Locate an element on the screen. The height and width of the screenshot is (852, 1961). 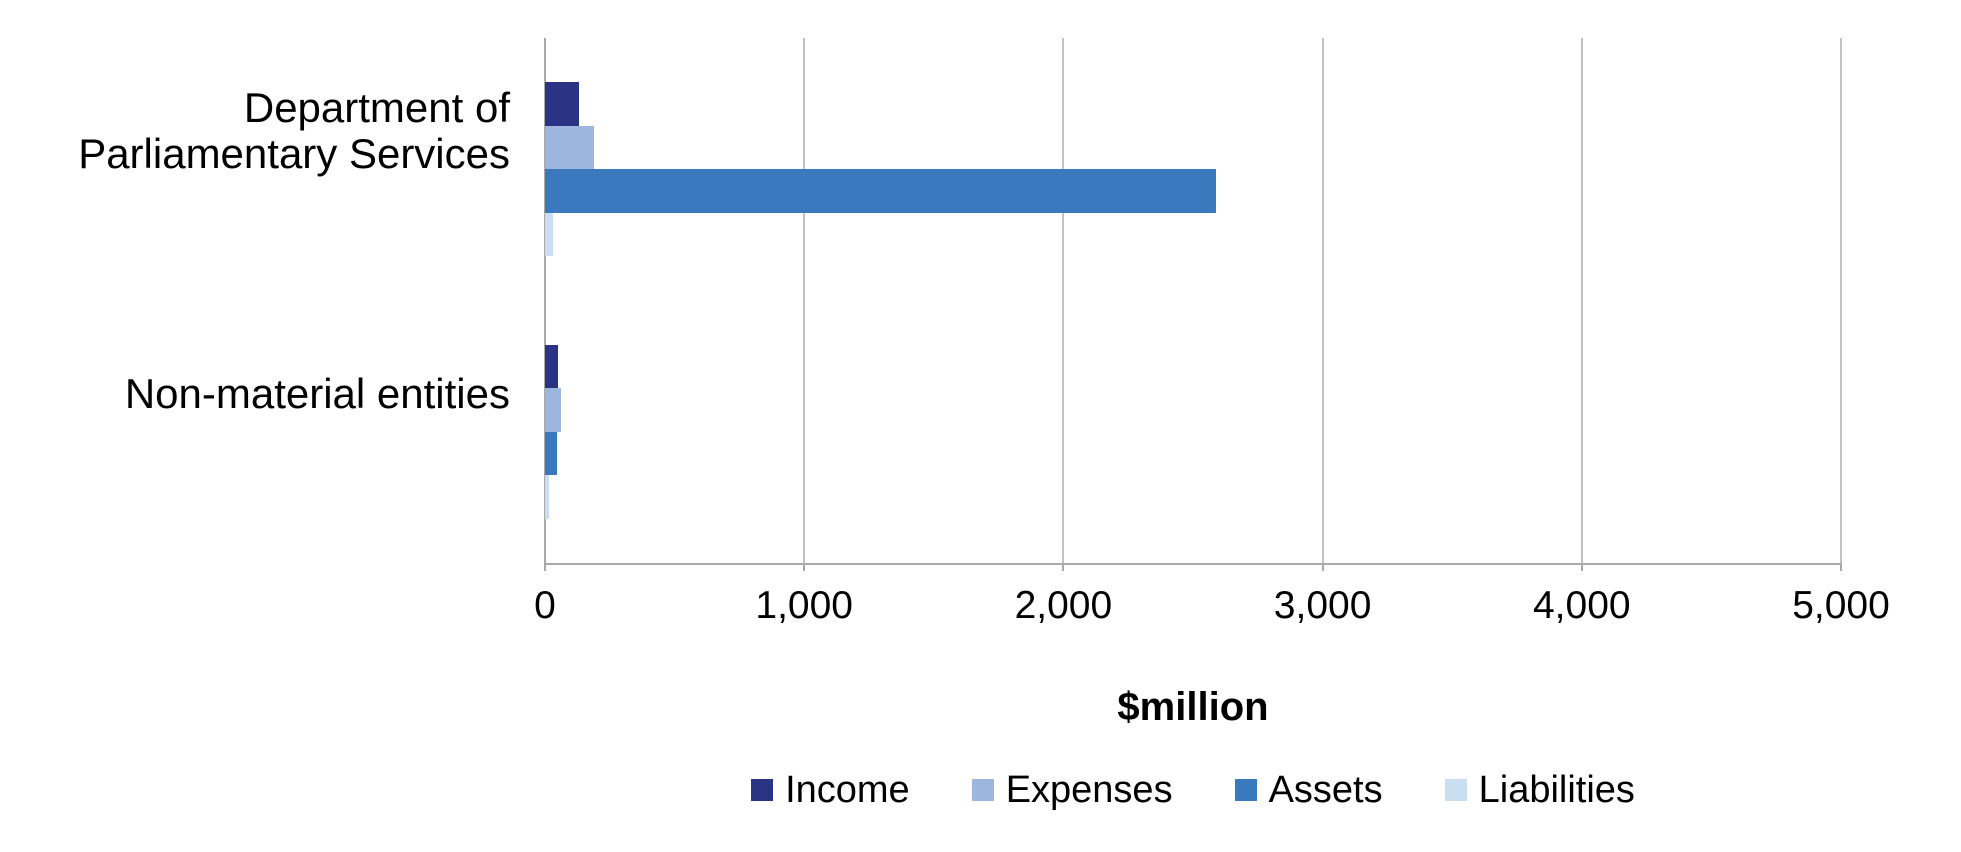
legend-swatch-liabilities is located at coordinates (1455, 790).